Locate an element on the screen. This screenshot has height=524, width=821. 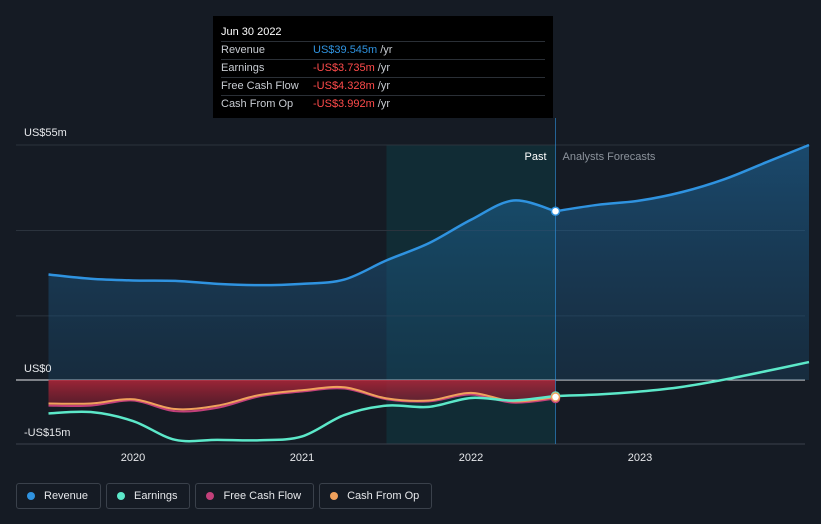
legend-item-cash-from-op: Cash From Op is located at coordinates (376, 496).